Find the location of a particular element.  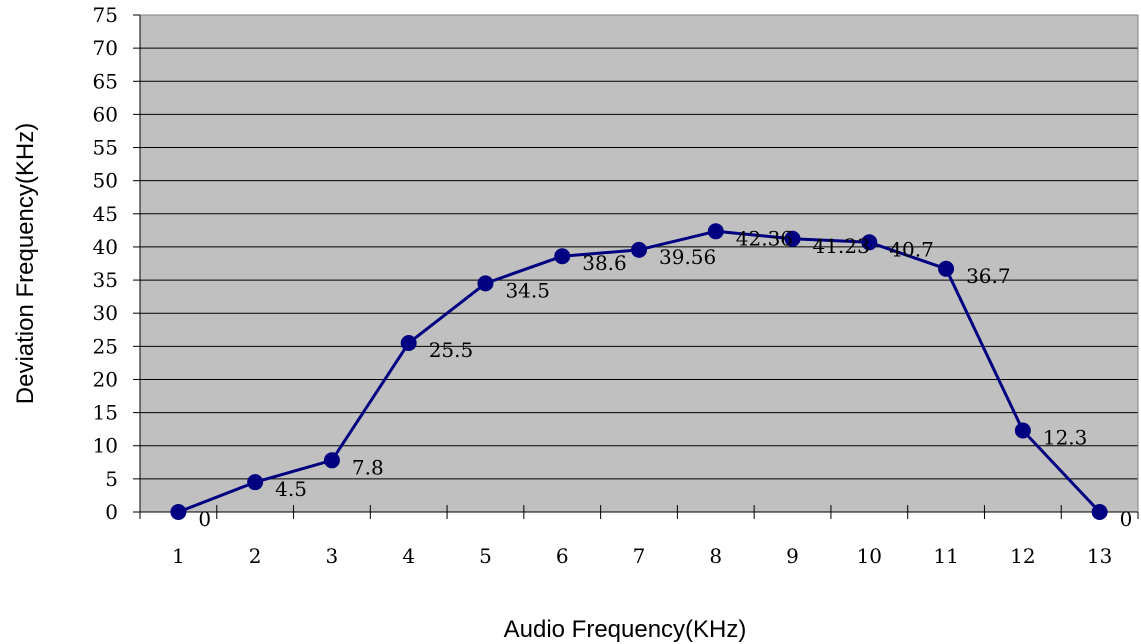

y-tick-label: 20 is located at coordinates (105, 379).